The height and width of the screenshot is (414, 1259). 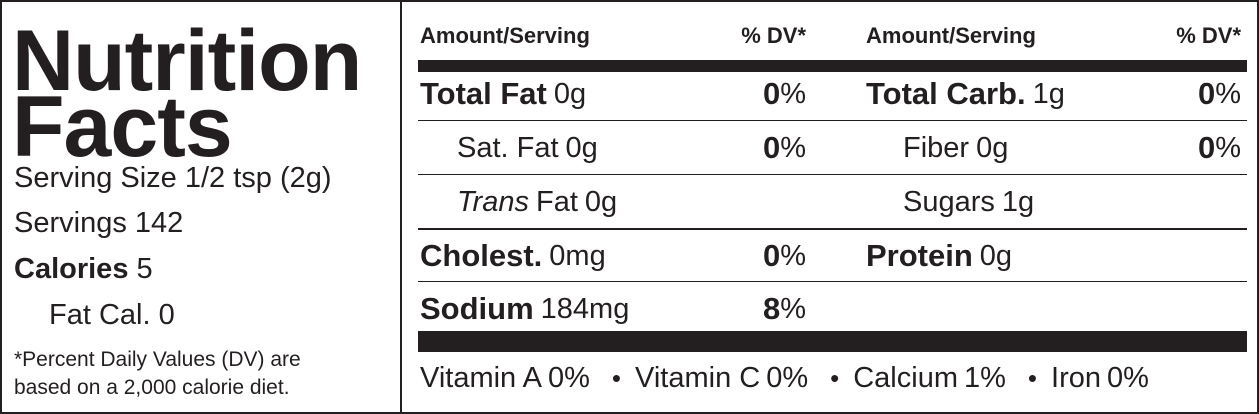 I want to click on label-italic: Trans, so click(x=493, y=201).